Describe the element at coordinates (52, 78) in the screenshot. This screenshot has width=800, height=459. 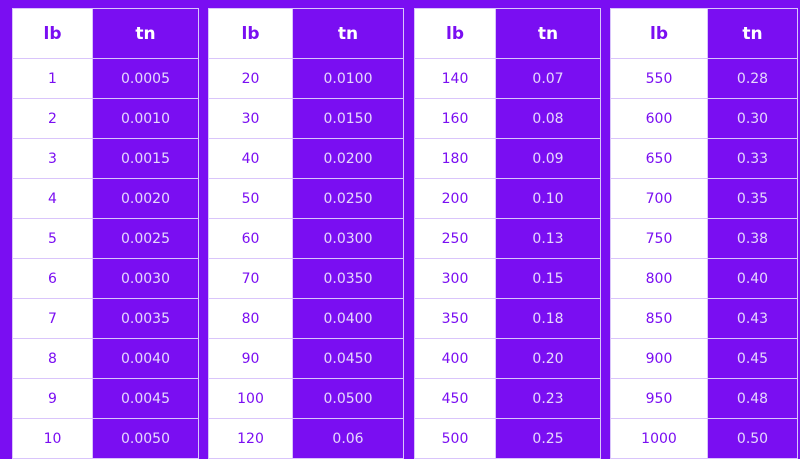
I see `lb-cell: 1` at that location.